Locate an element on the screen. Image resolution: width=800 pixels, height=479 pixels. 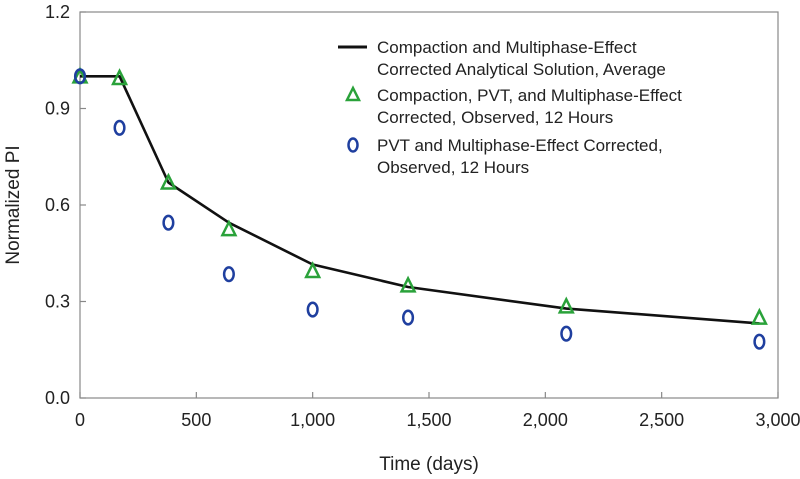
y-tick-label: 0.6 is located at coordinates (57, 205).